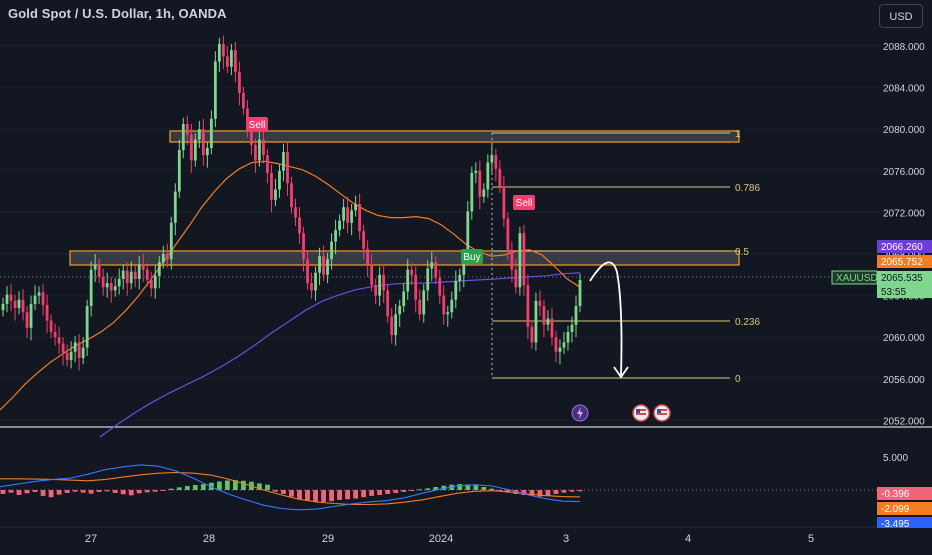 This screenshot has width=932, height=555. I want to click on support-zone, so click(404, 258).